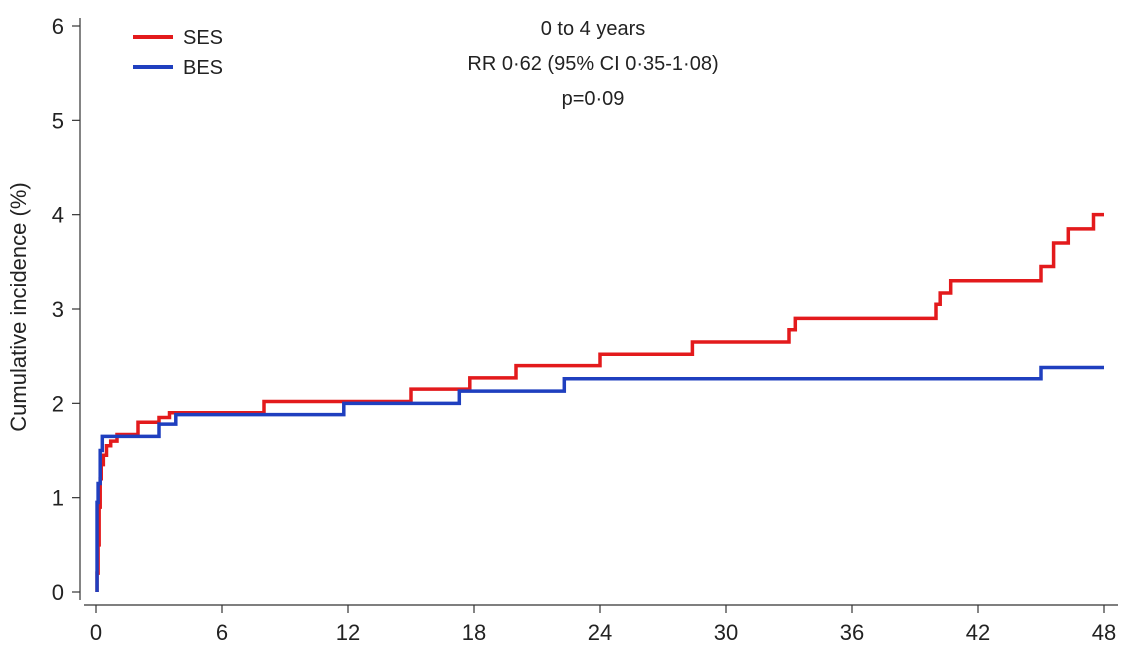 Image resolution: width=1126 pixels, height=662 pixels. Describe the element at coordinates (58, 403) in the screenshot. I see `y-tick-label: 2` at that location.